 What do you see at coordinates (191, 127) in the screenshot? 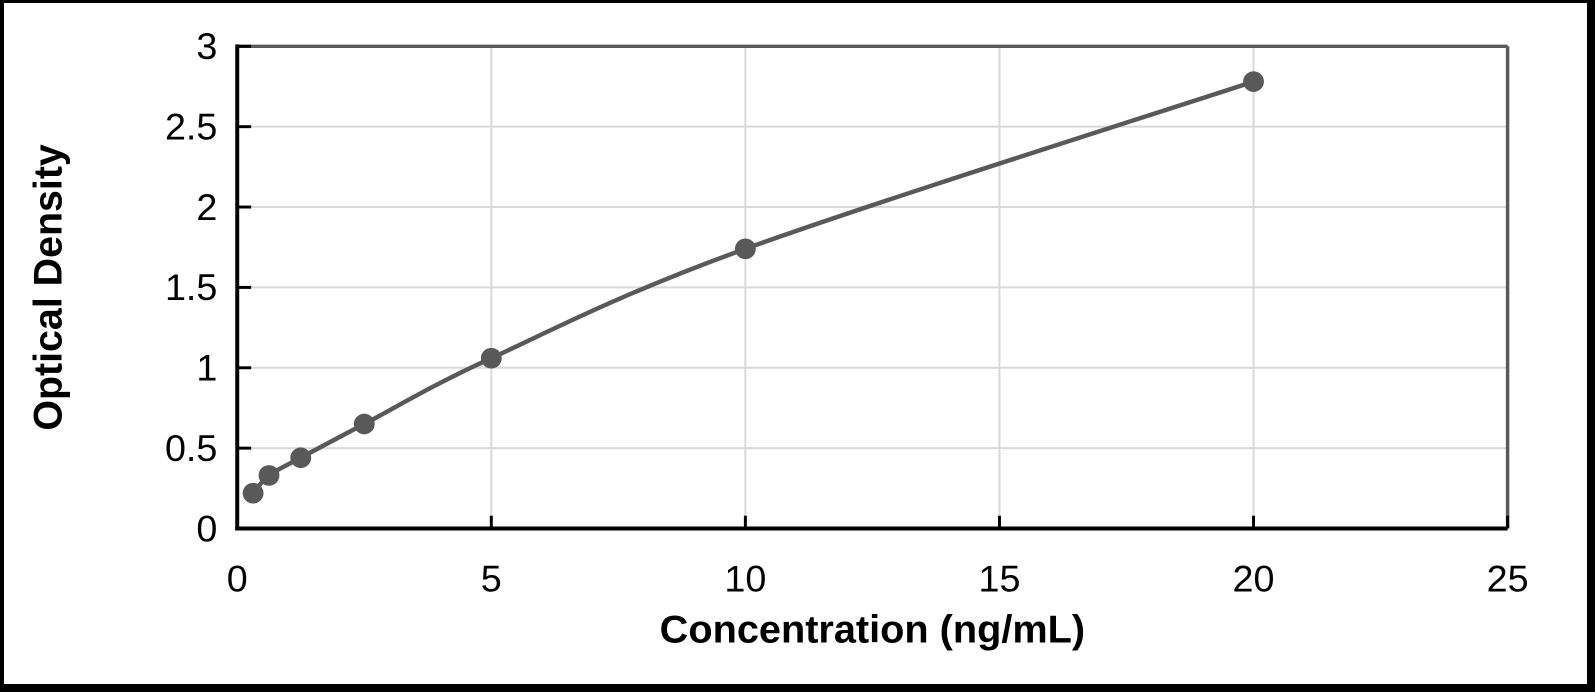
I see `y-tick-label: 2.5` at bounding box center [191, 127].